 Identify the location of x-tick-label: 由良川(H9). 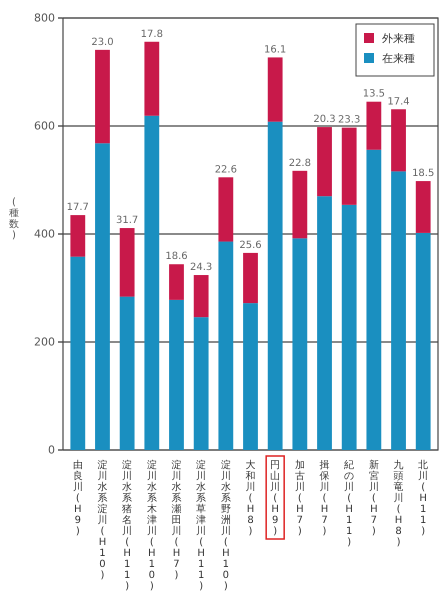
(77, 498).